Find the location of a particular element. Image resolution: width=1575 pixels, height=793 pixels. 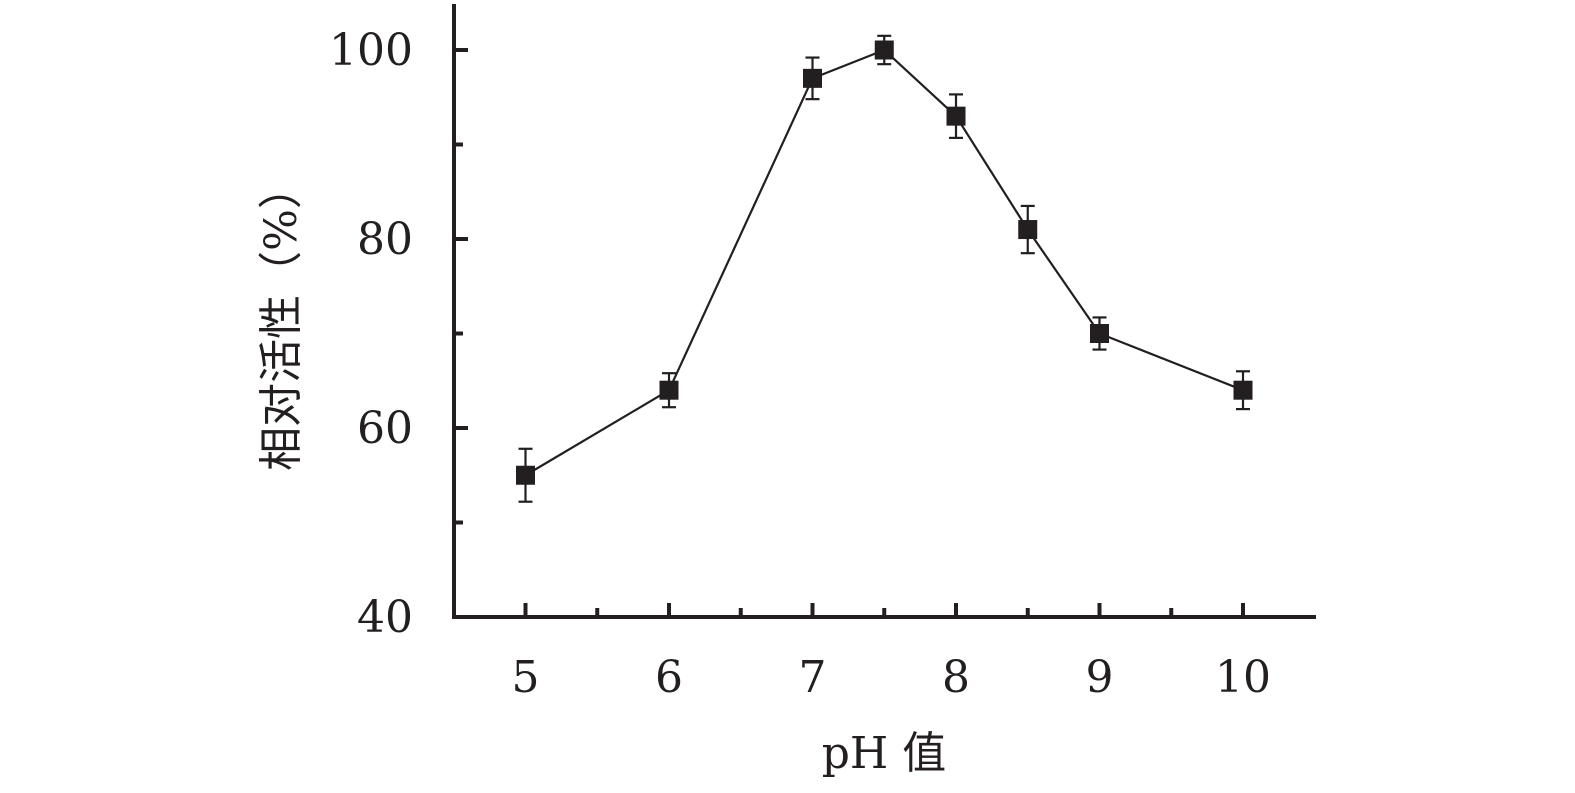

x-tick-label: 6 is located at coordinates (669, 677).